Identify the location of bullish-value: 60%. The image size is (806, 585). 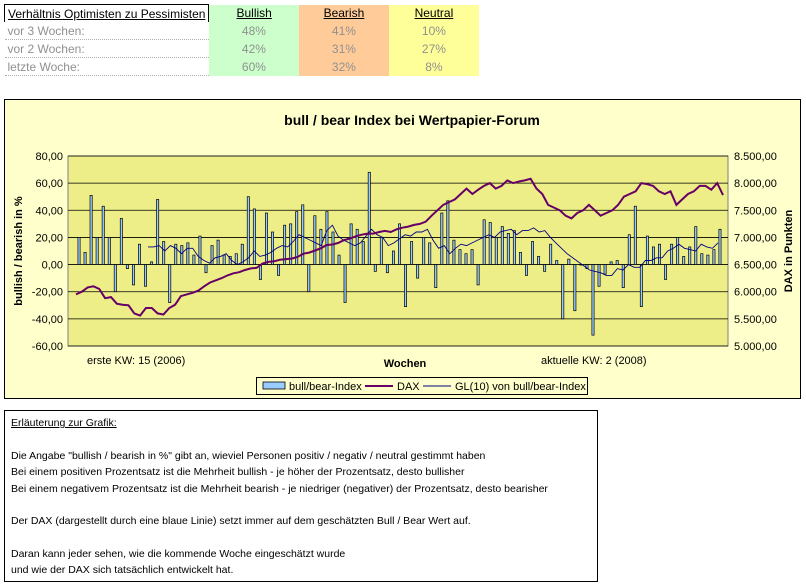
(253, 66).